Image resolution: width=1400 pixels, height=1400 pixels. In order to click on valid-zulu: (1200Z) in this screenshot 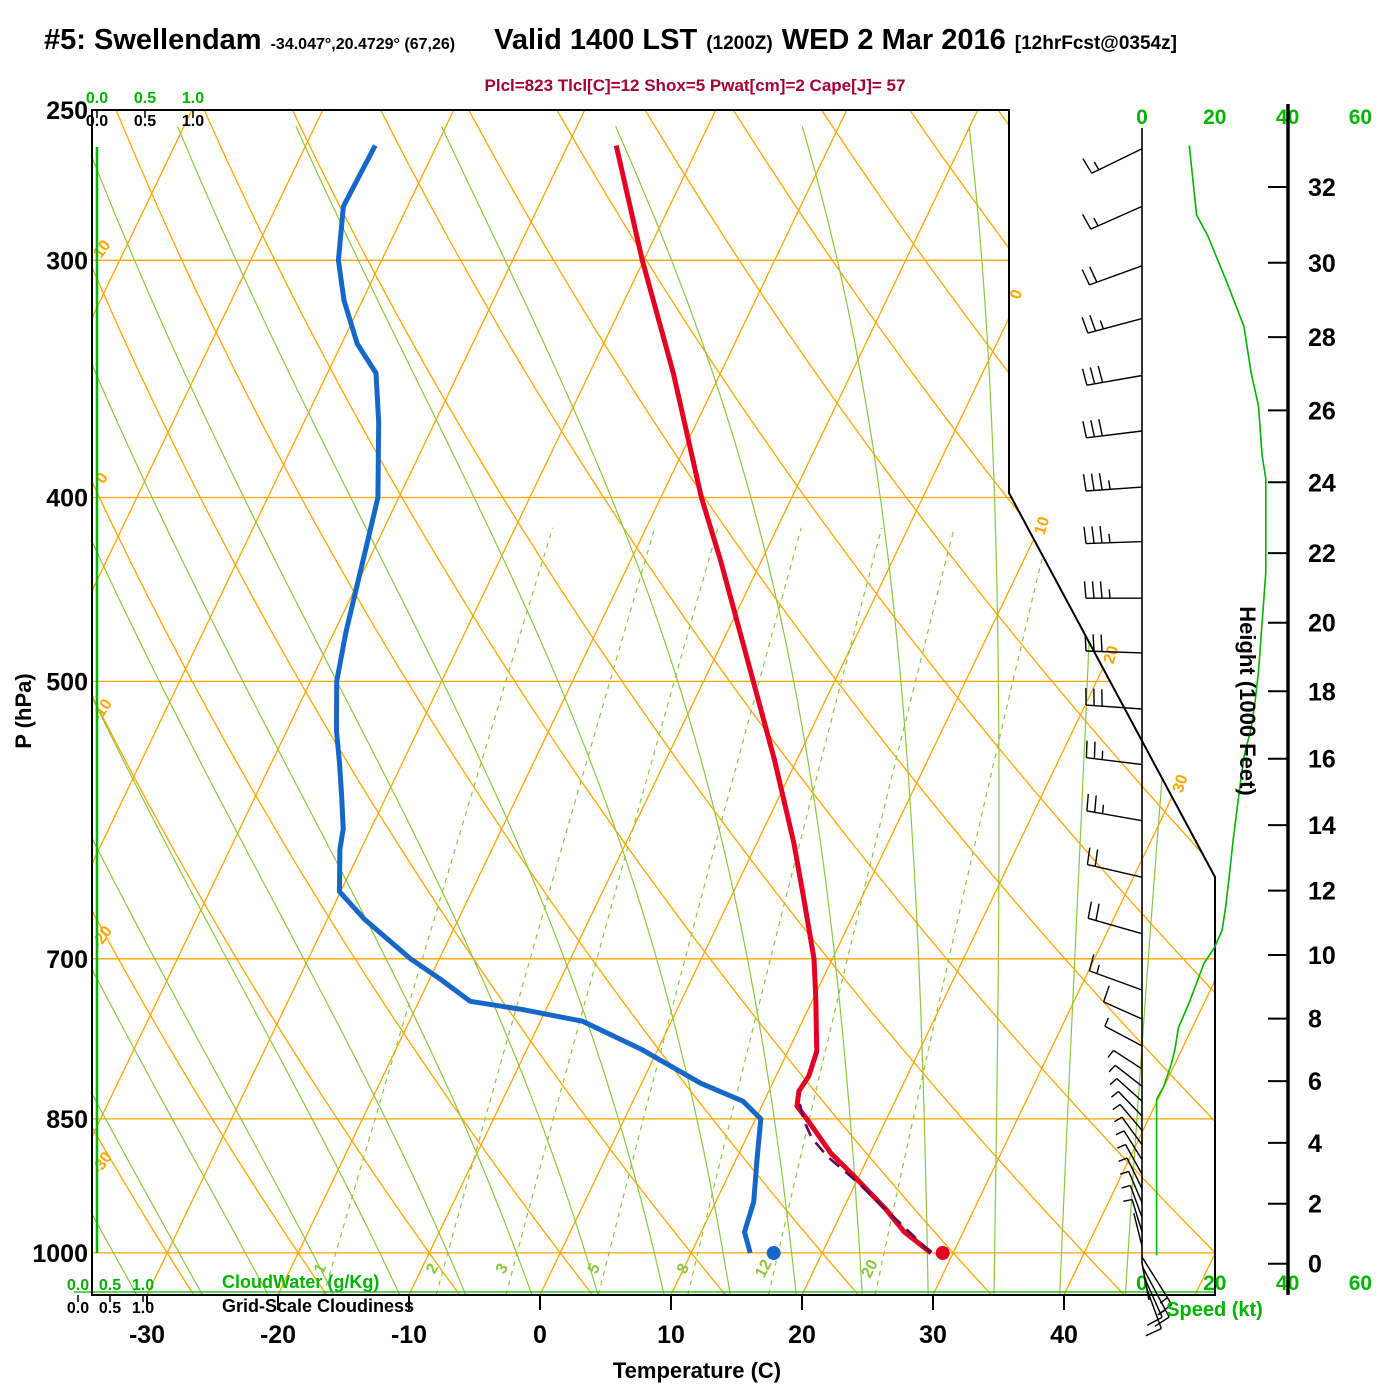, I will do `click(739, 43)`.